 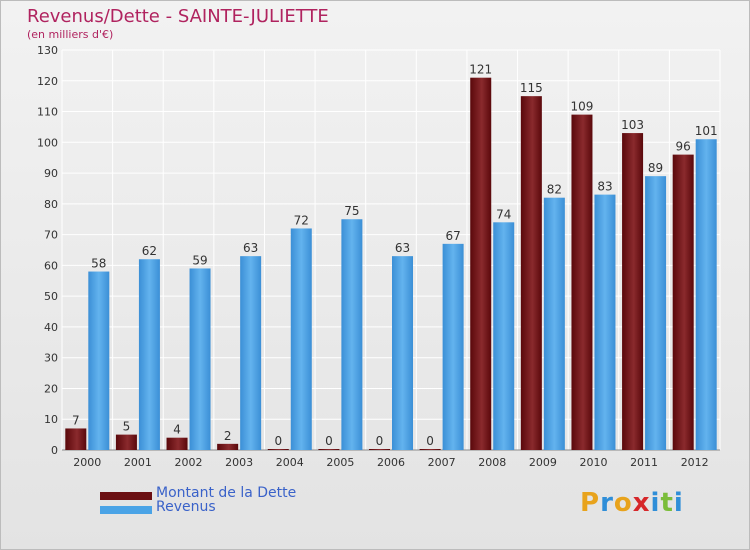 What do you see at coordinates (126, 496) in the screenshot?
I see `legend-swatch-dette` at bounding box center [126, 496].